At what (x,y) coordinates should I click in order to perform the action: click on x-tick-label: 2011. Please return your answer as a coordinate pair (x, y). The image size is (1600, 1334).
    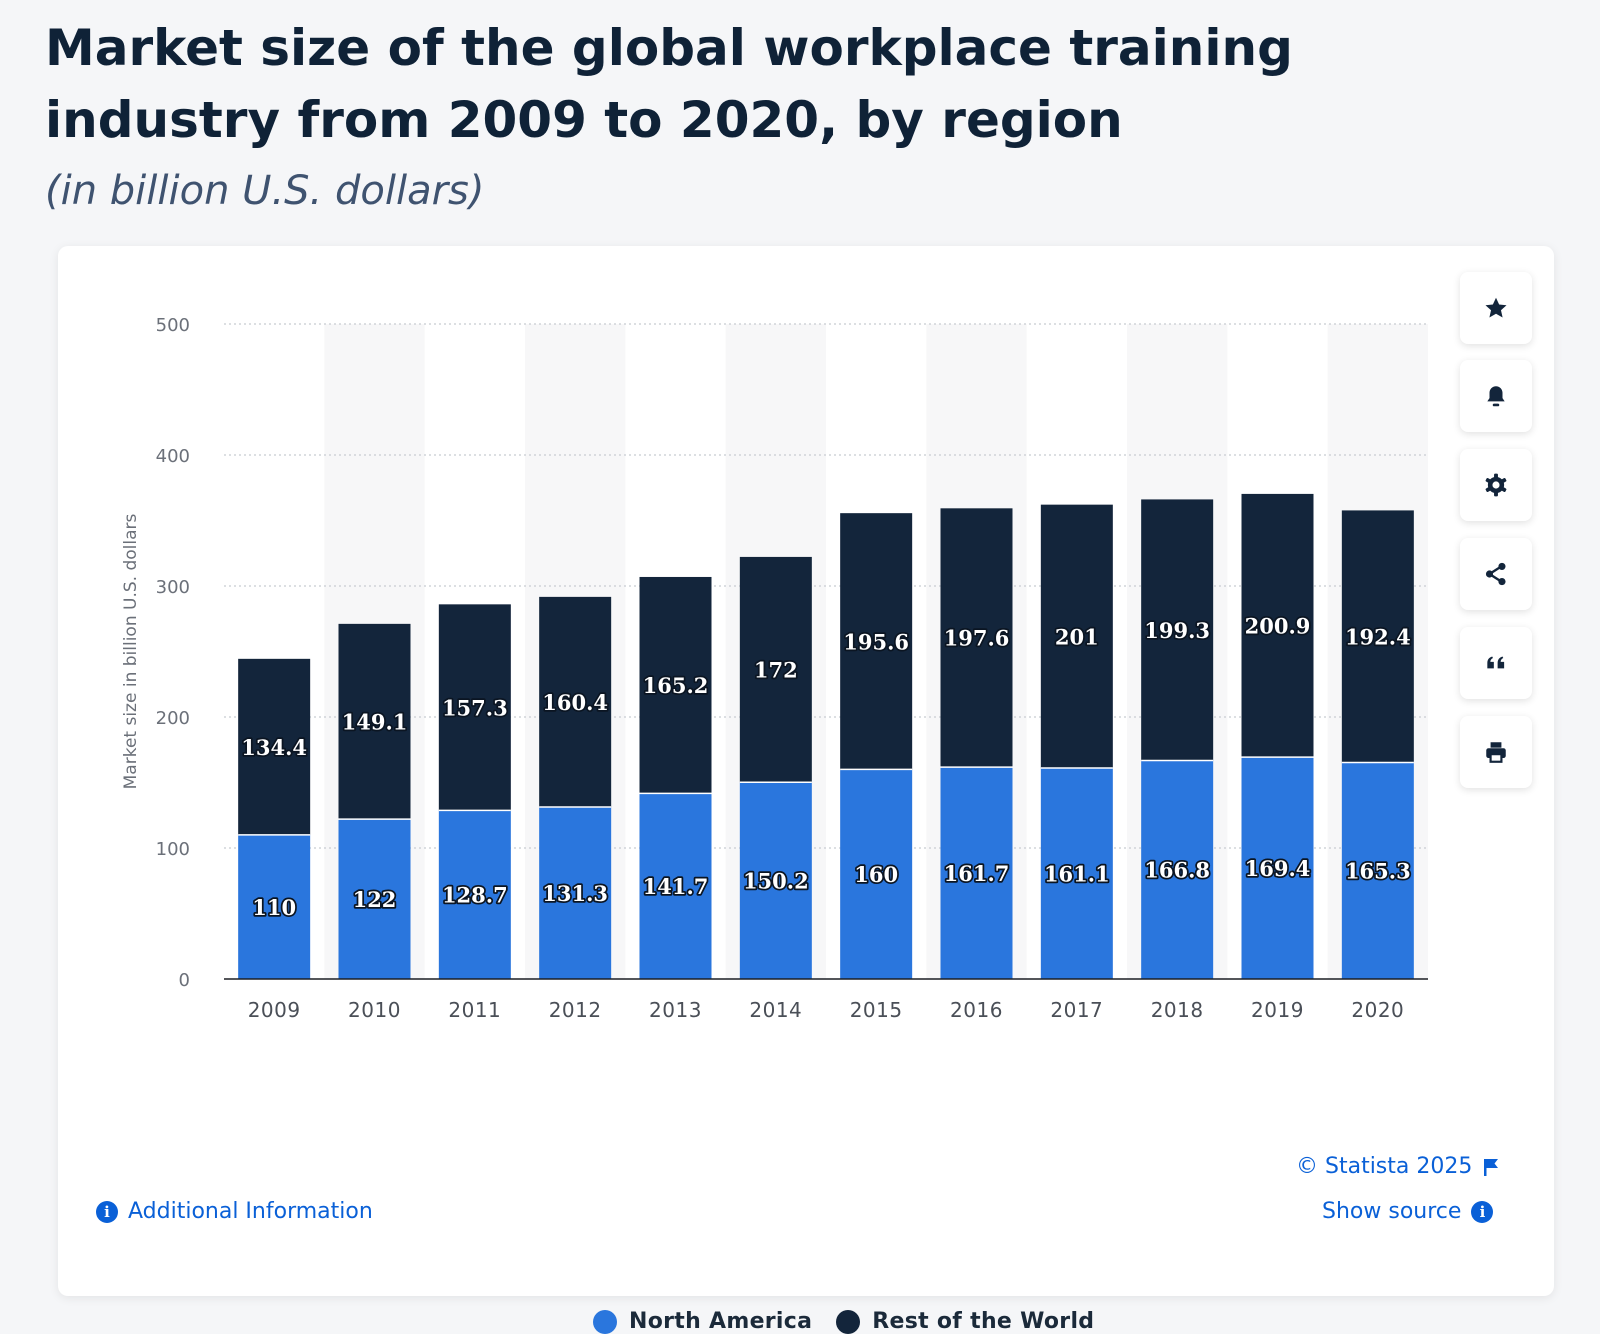
    Looking at the image, I should click on (474, 1010).